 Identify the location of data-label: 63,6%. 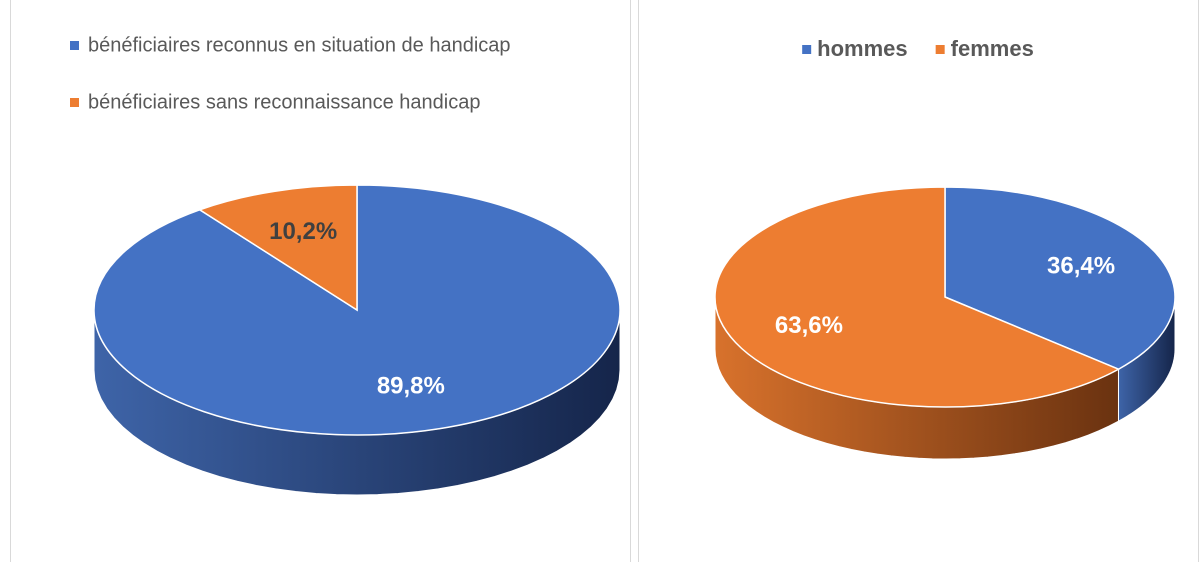
(809, 325).